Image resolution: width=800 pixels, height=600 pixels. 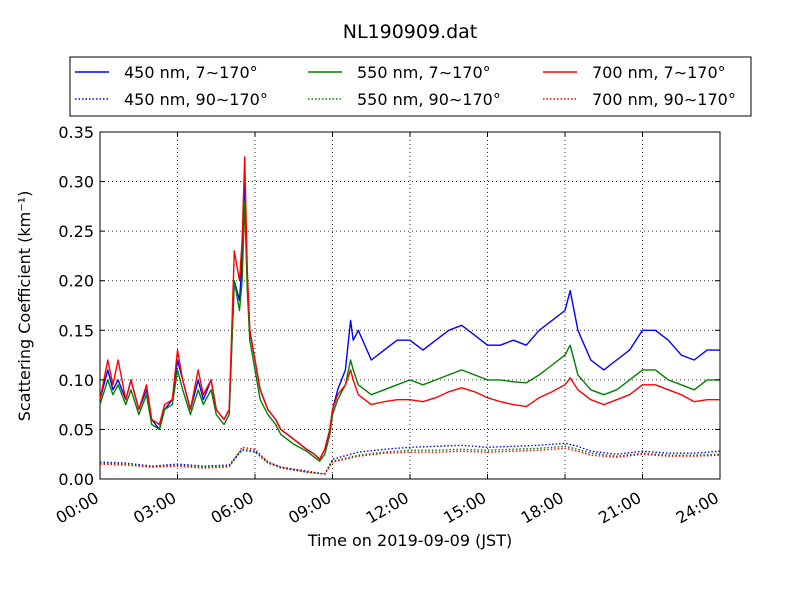 What do you see at coordinates (191, 72) in the screenshot?
I see `legend-label-1: 450 nm, 7∼170°` at bounding box center [191, 72].